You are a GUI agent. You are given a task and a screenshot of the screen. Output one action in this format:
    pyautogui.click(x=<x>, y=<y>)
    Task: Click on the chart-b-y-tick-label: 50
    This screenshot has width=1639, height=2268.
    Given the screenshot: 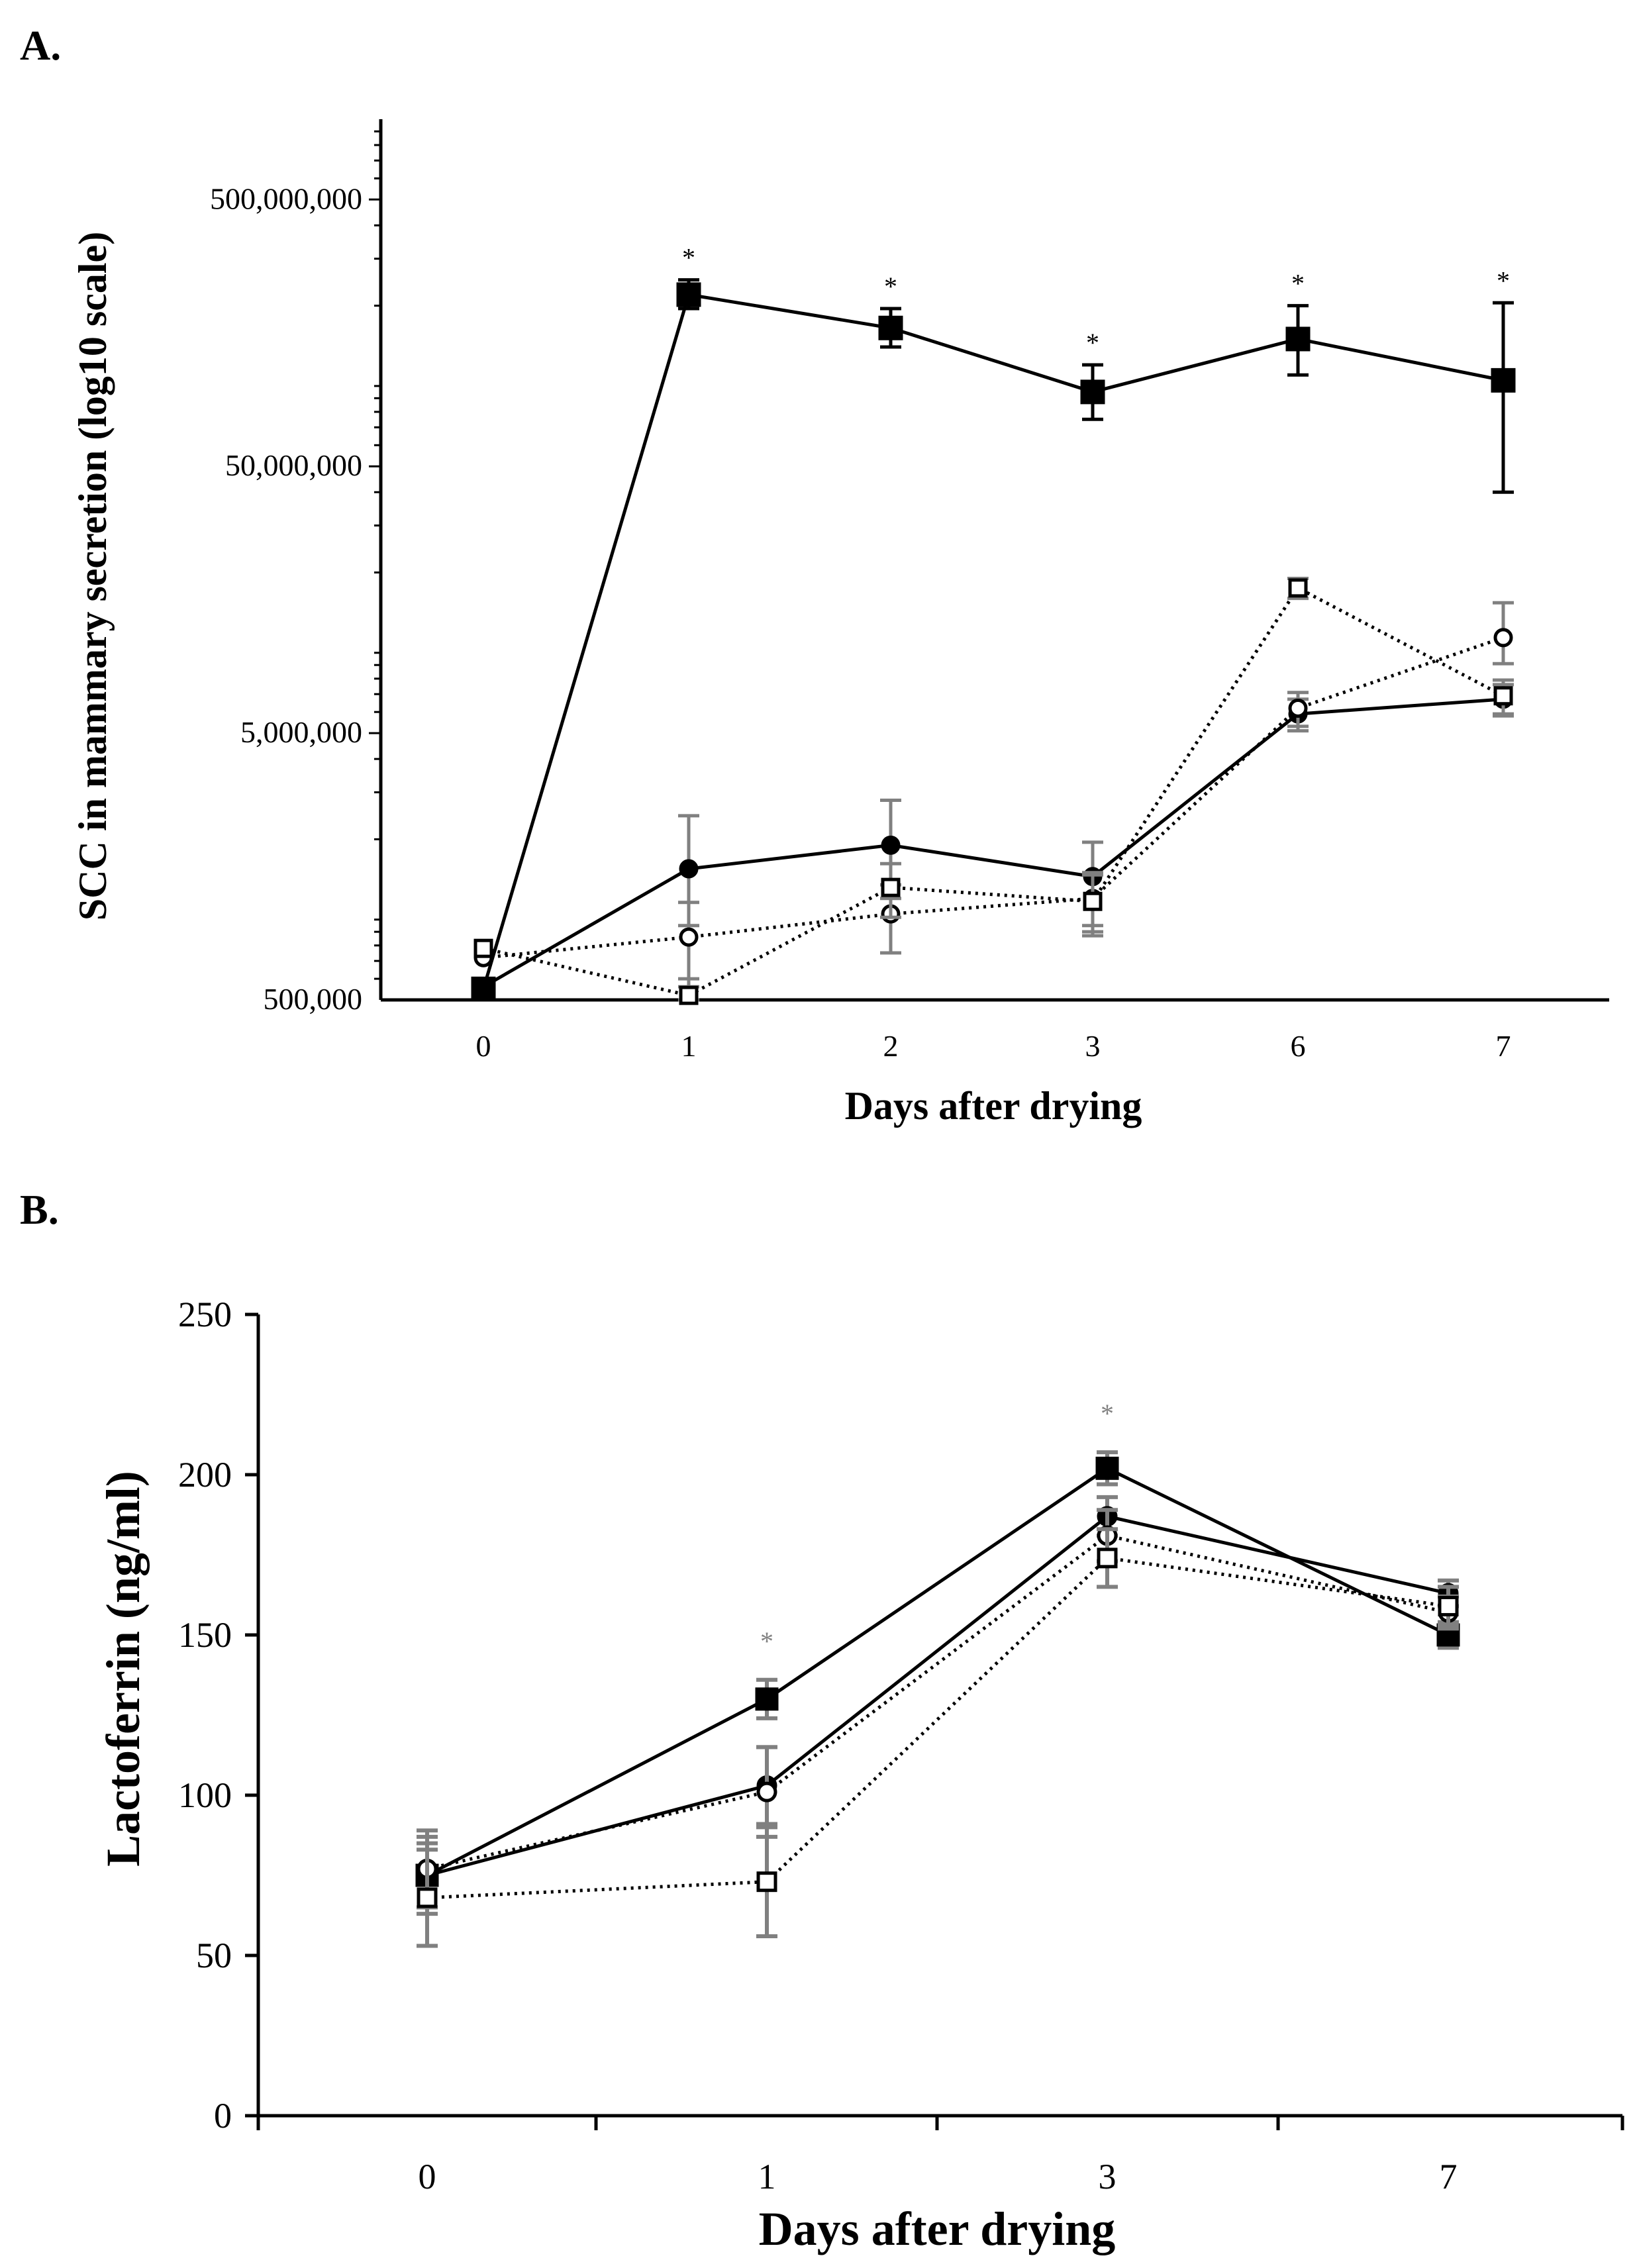 What is the action you would take?
    pyautogui.click(x=214, y=1955)
    